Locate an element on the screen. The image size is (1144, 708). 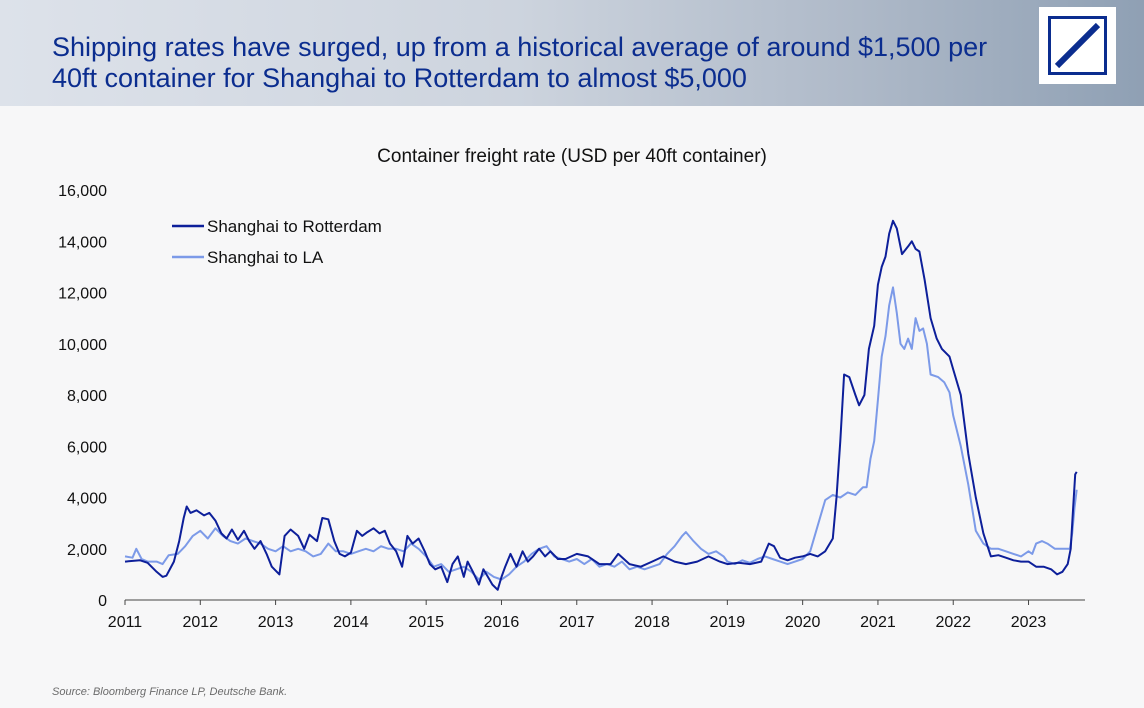
x-tick-label: 2015 is located at coordinates (426, 622).